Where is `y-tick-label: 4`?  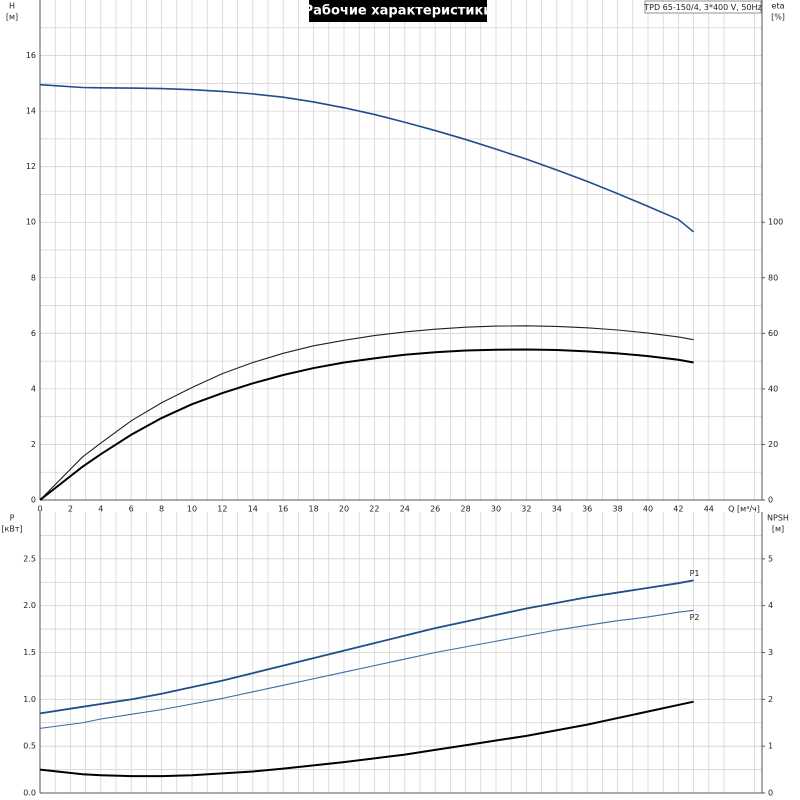 y-tick-label: 4 is located at coordinates (33, 388).